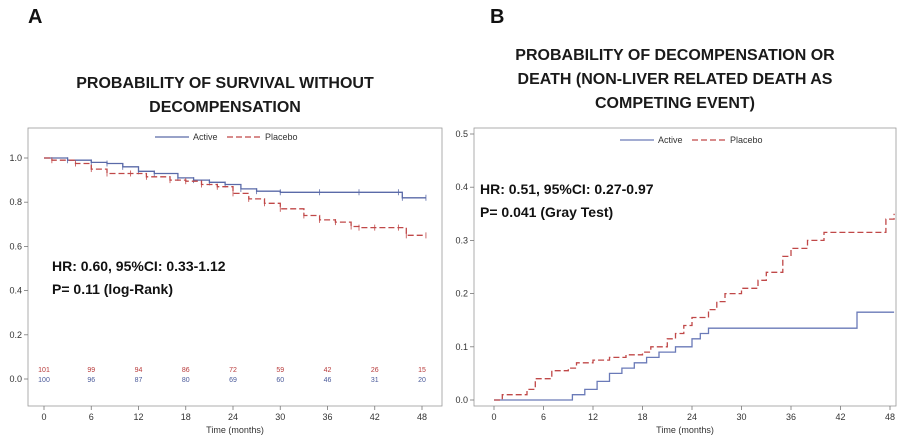 The width and height of the screenshot is (900, 445). Describe the element at coordinates (91, 370) in the screenshot. I see `chart-a-risk-placebo-value: 99` at that location.